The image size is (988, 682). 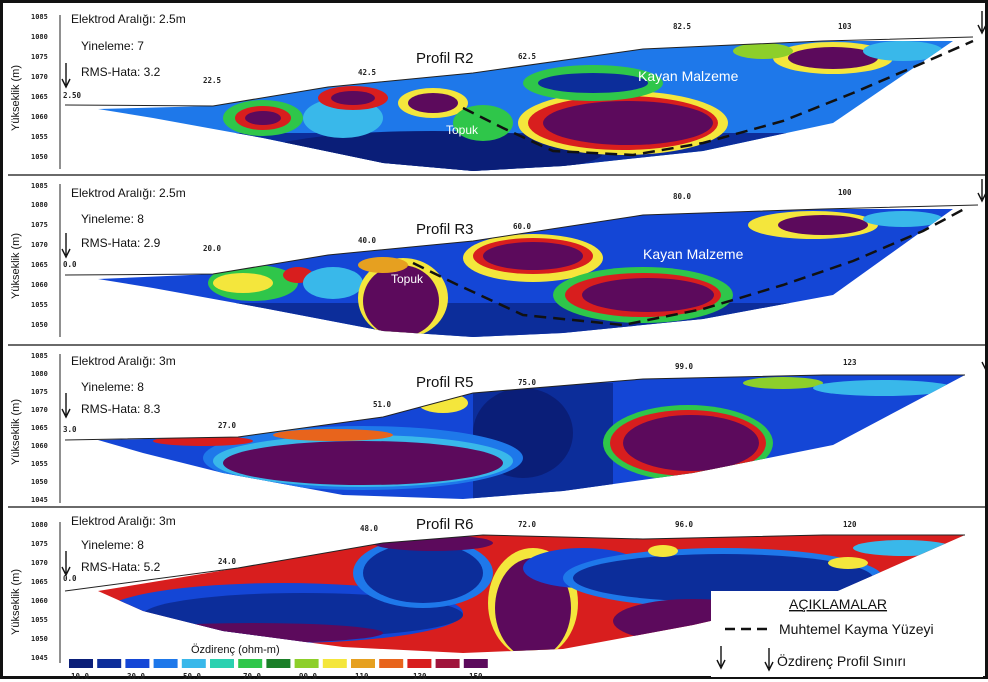 What do you see at coordinates (39, 37) in the screenshot?
I see `r2-ytick: 1080` at bounding box center [39, 37].